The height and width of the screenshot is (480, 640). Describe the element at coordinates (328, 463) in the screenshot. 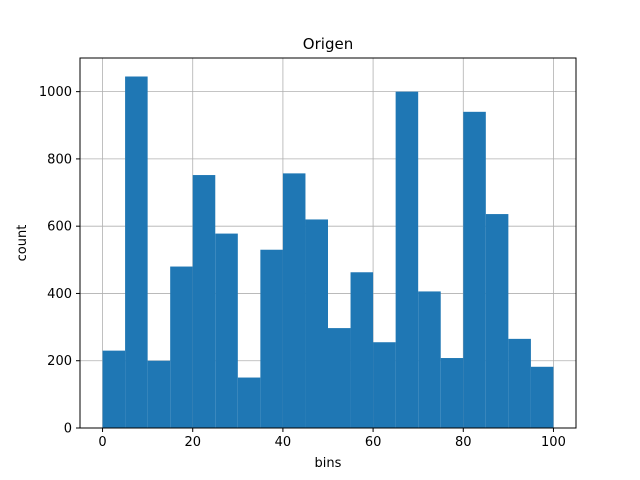

I see `x-axis-label: bins` at that location.